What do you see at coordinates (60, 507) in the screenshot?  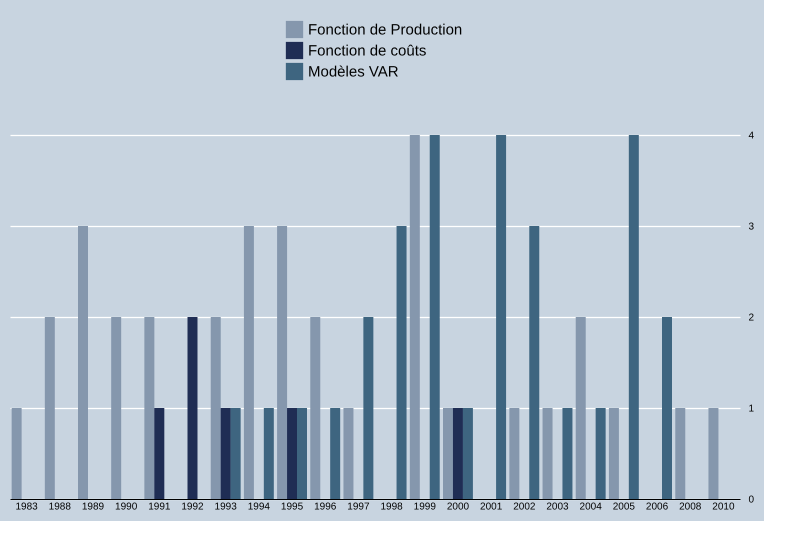 I see `x-tick-label: 1988` at bounding box center [60, 507].